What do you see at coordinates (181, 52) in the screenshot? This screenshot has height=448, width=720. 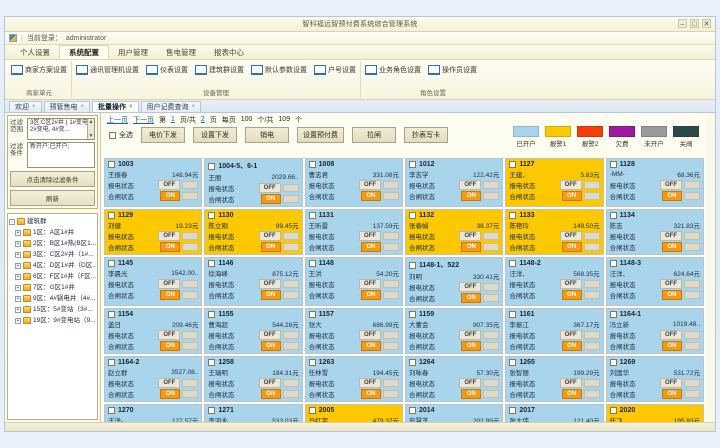 I see `menu-tab-power-sales: 售电管理` at bounding box center [181, 52].